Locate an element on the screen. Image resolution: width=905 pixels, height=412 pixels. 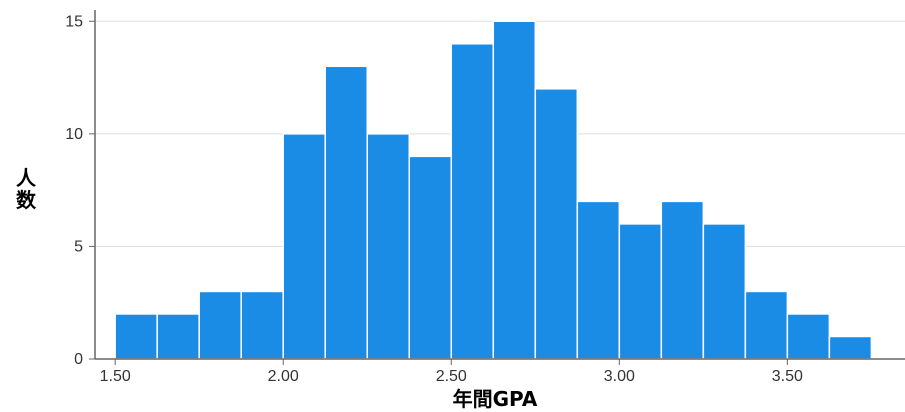
y-axis-title-char: 人 is located at coordinates (26, 178).